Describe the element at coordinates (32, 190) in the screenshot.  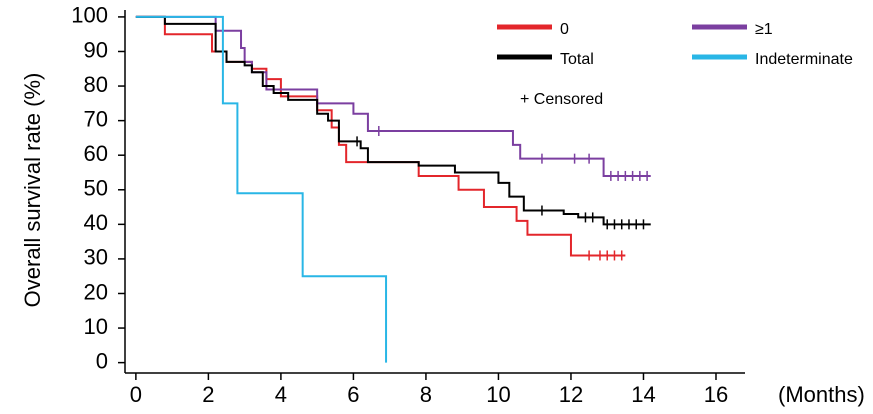
I see `y-axis-label: Overall survival rate (%)` at that location.